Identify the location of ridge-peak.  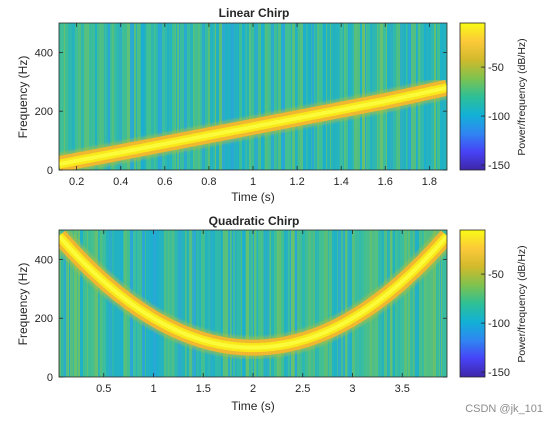
(253, 126).